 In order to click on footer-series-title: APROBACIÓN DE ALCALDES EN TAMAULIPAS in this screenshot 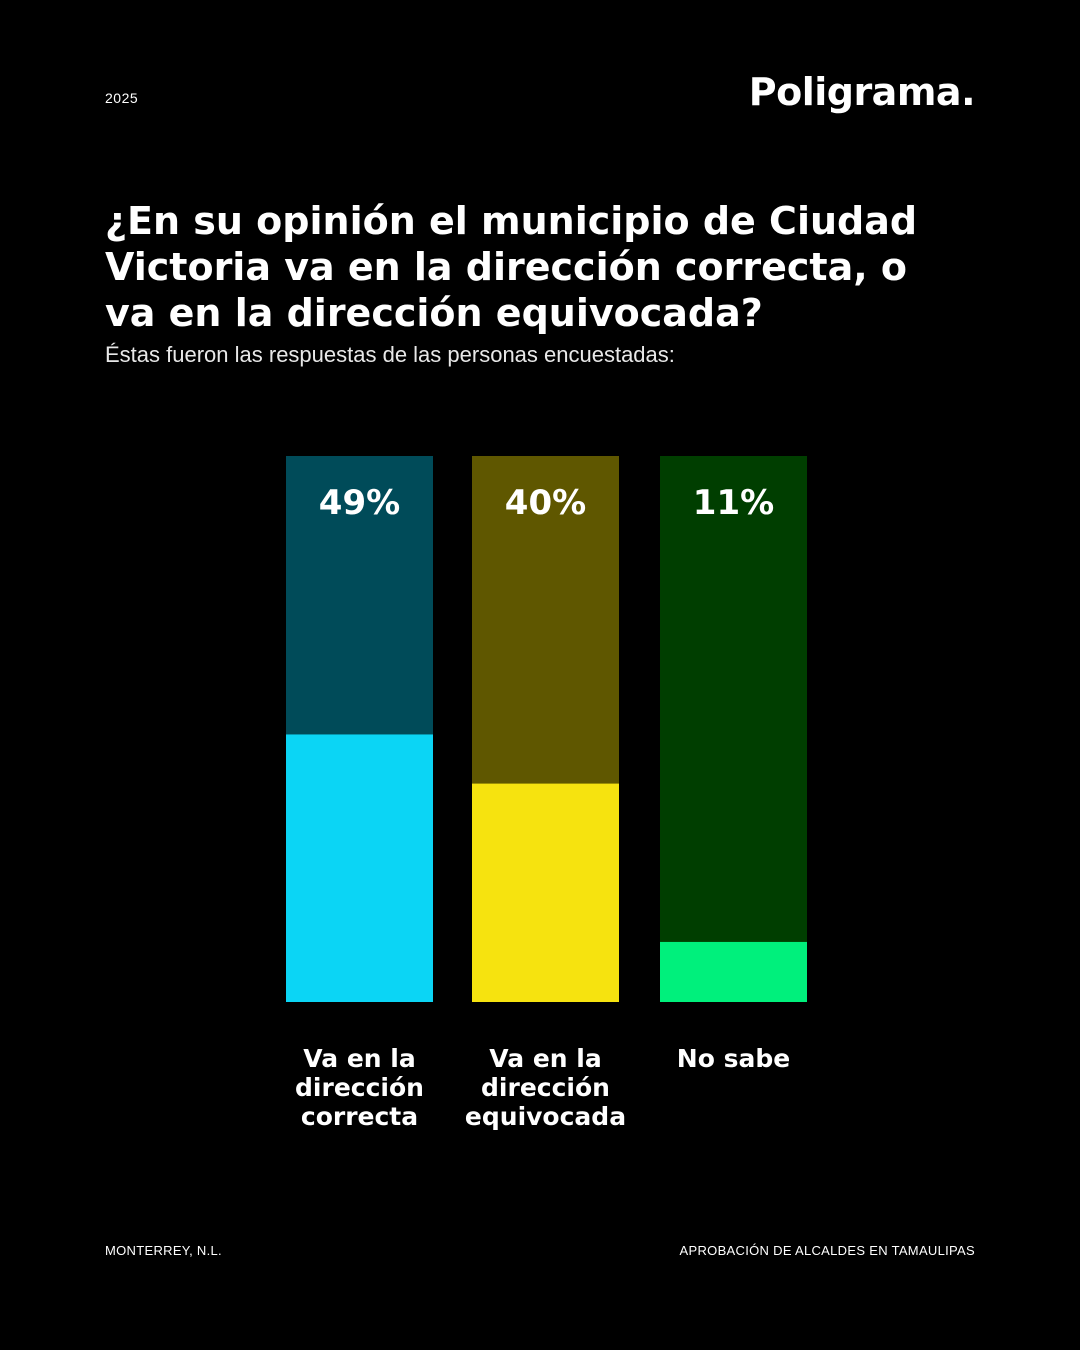, I will do `click(827, 1250)`.